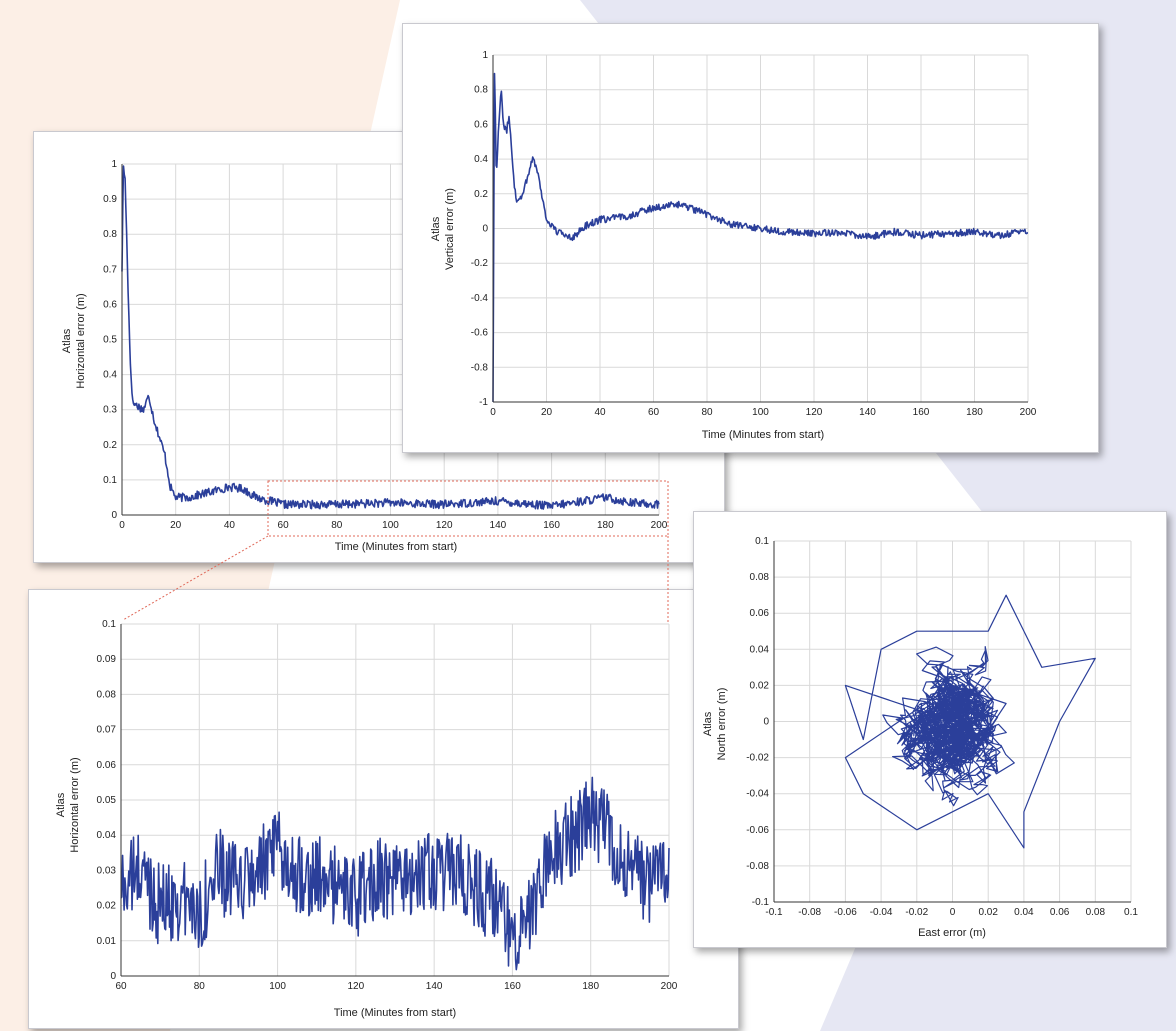 The height and width of the screenshot is (1031, 1176). Describe the element at coordinates (480, 367) in the screenshot. I see `y-tick-label: -0.8` at that location.